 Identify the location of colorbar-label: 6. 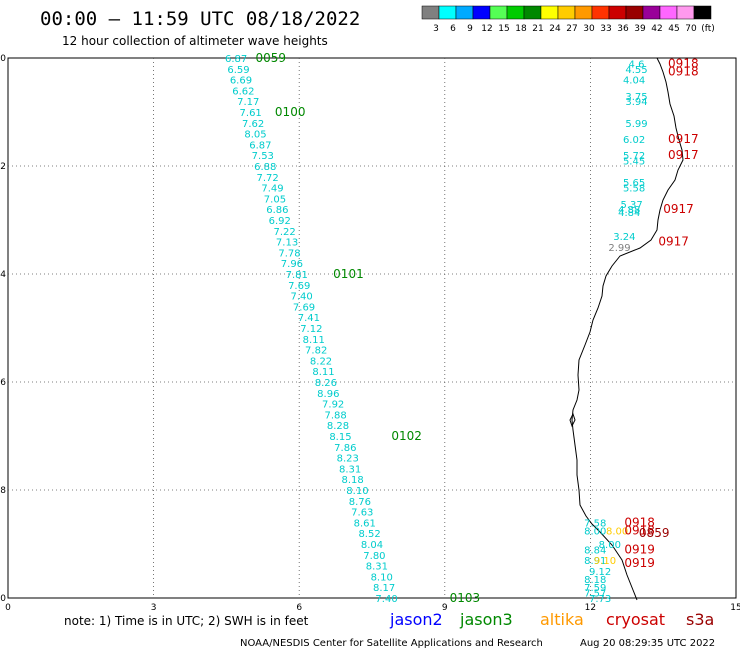
(453, 29).